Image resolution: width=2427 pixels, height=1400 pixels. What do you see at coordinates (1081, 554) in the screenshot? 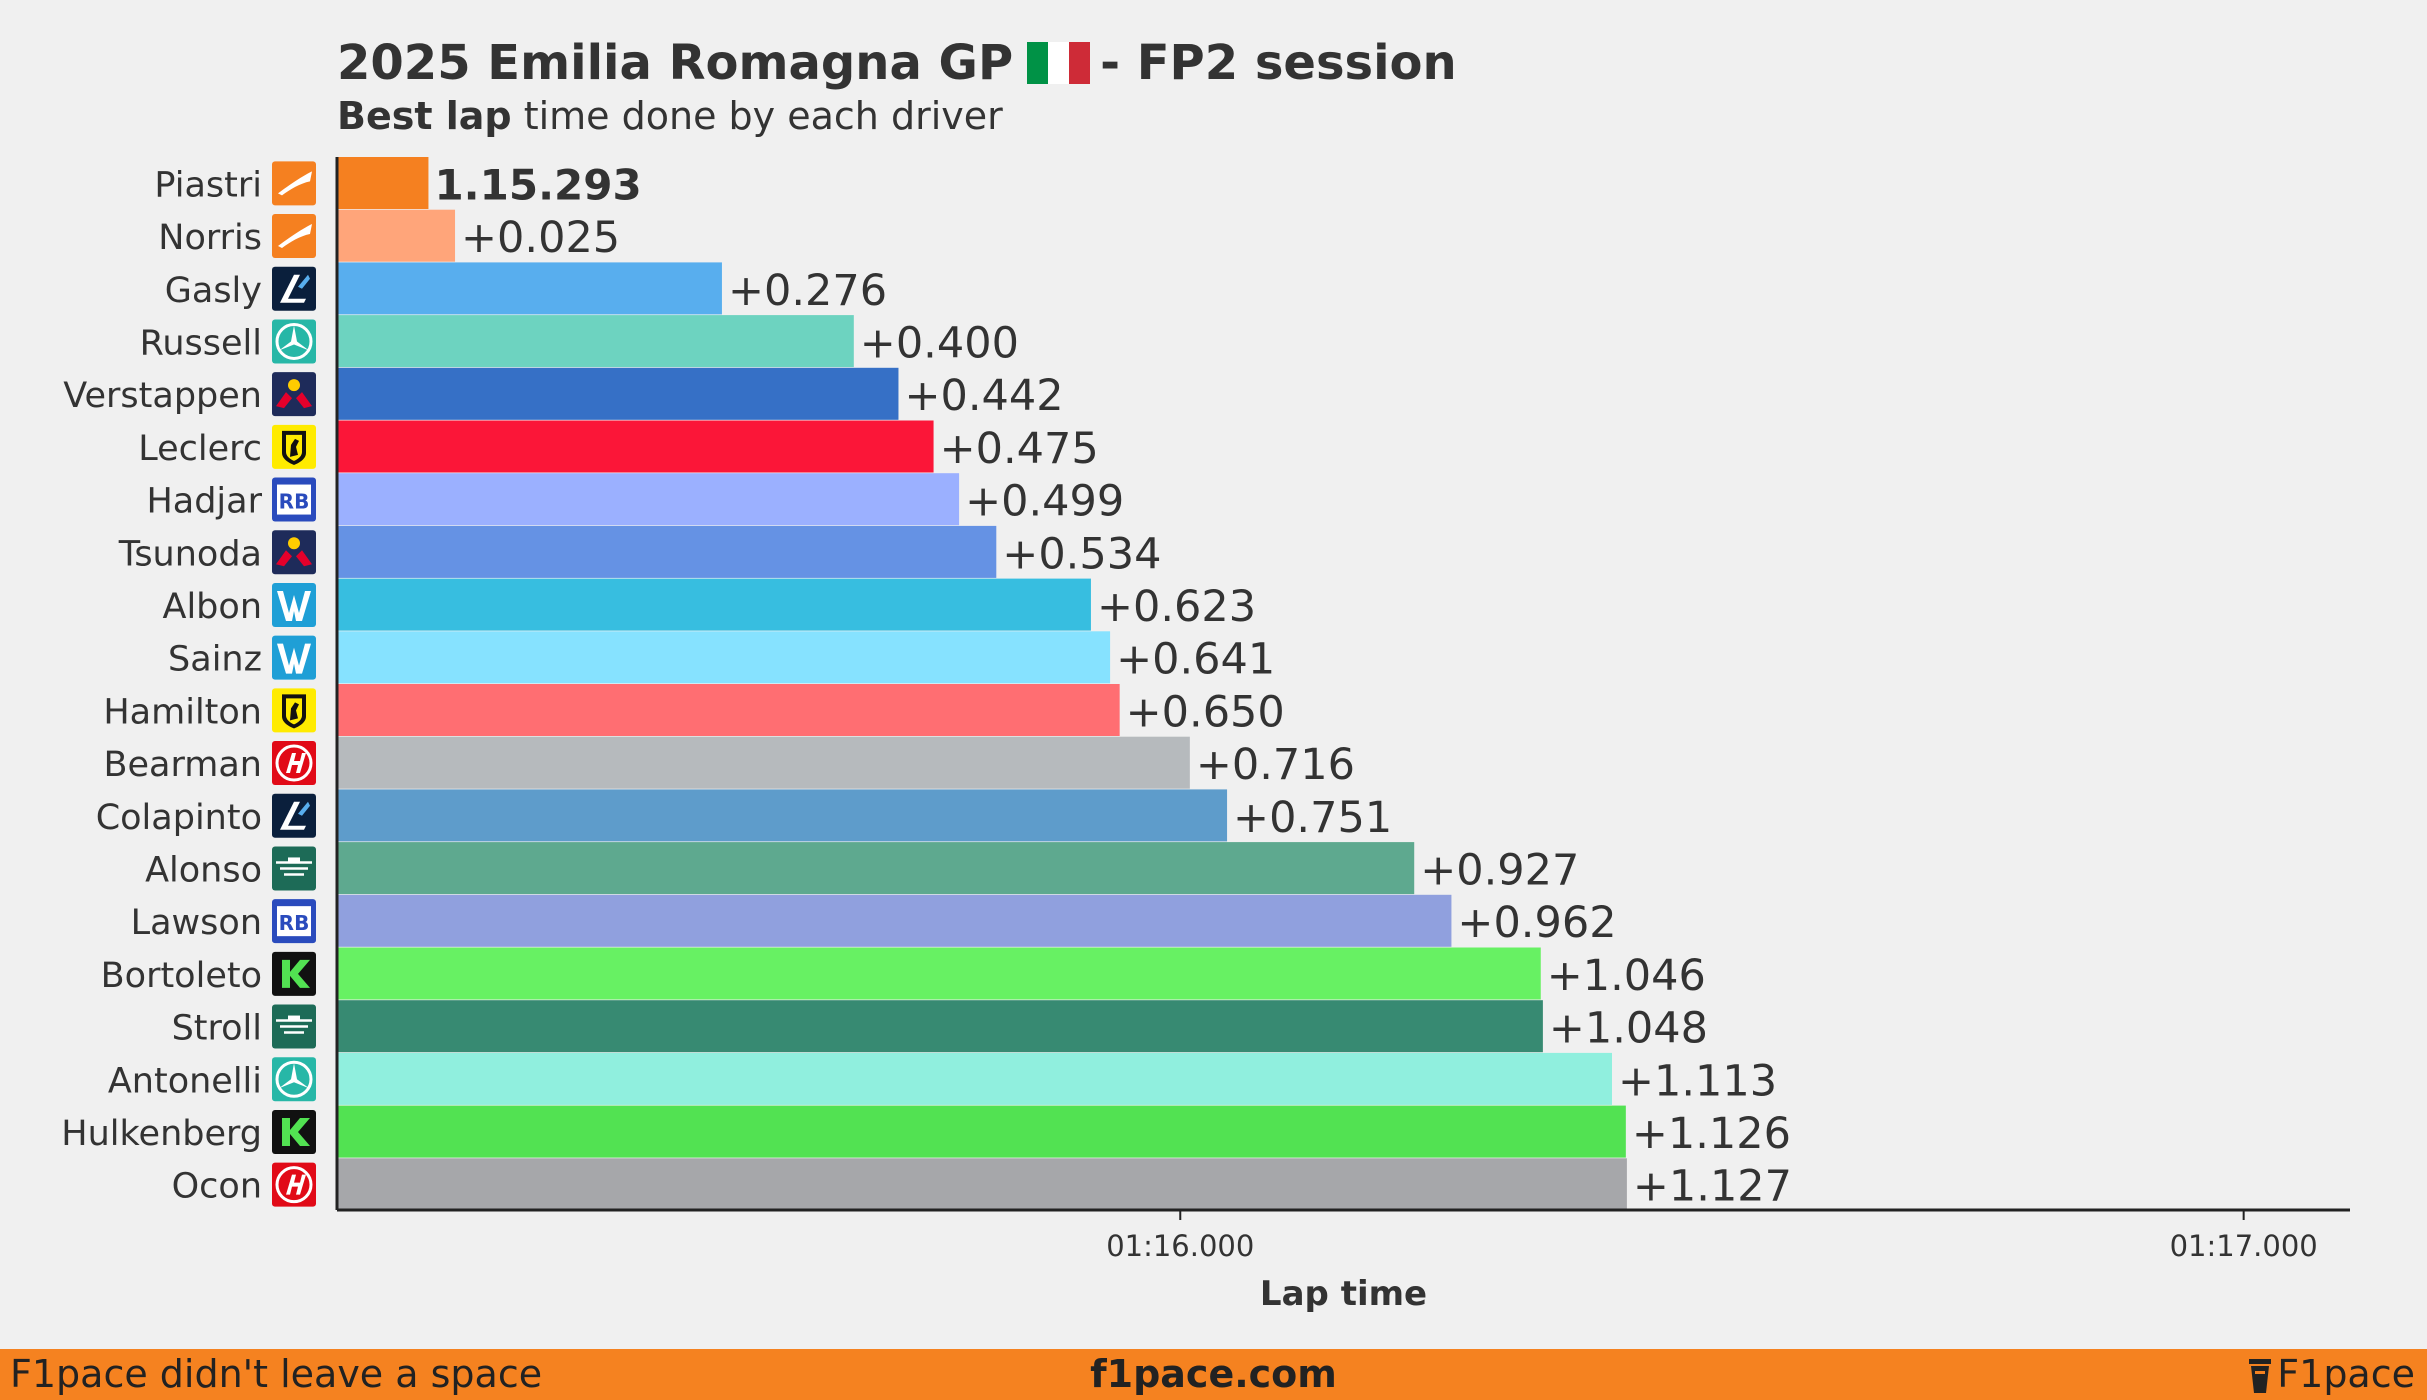
I see `value-label: +0.534` at bounding box center [1081, 554].